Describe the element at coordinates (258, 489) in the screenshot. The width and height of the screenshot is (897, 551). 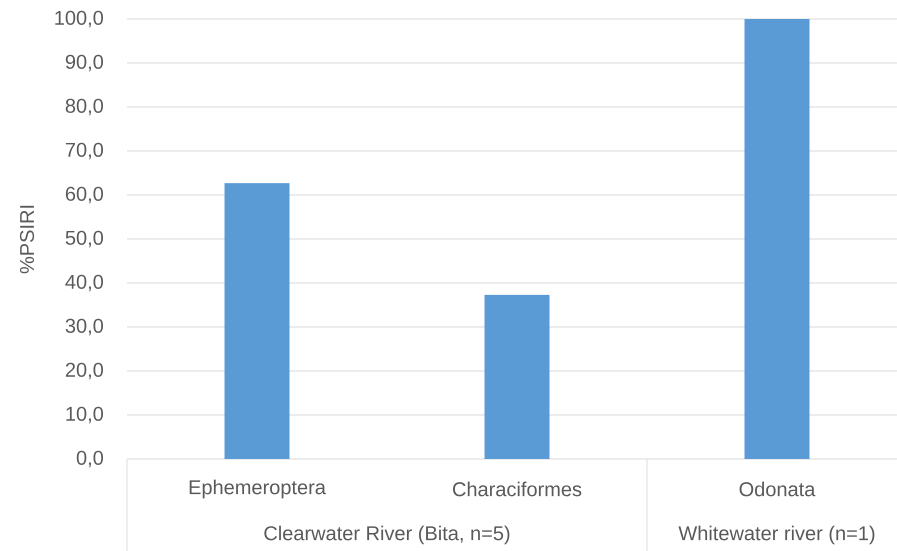
I see `x-tick-label: Ephemeroptera` at that location.